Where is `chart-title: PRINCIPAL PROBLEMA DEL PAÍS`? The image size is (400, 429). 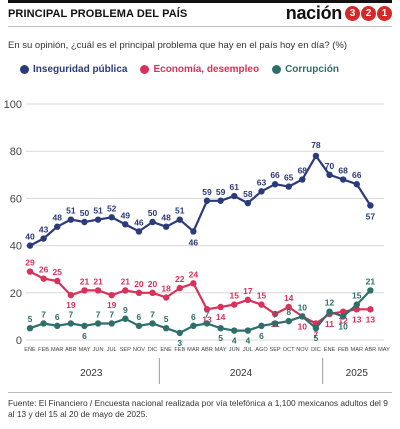
chart-title: PRINCIPAL PROBLEMA DEL PAÍS is located at coordinates (98, 14).